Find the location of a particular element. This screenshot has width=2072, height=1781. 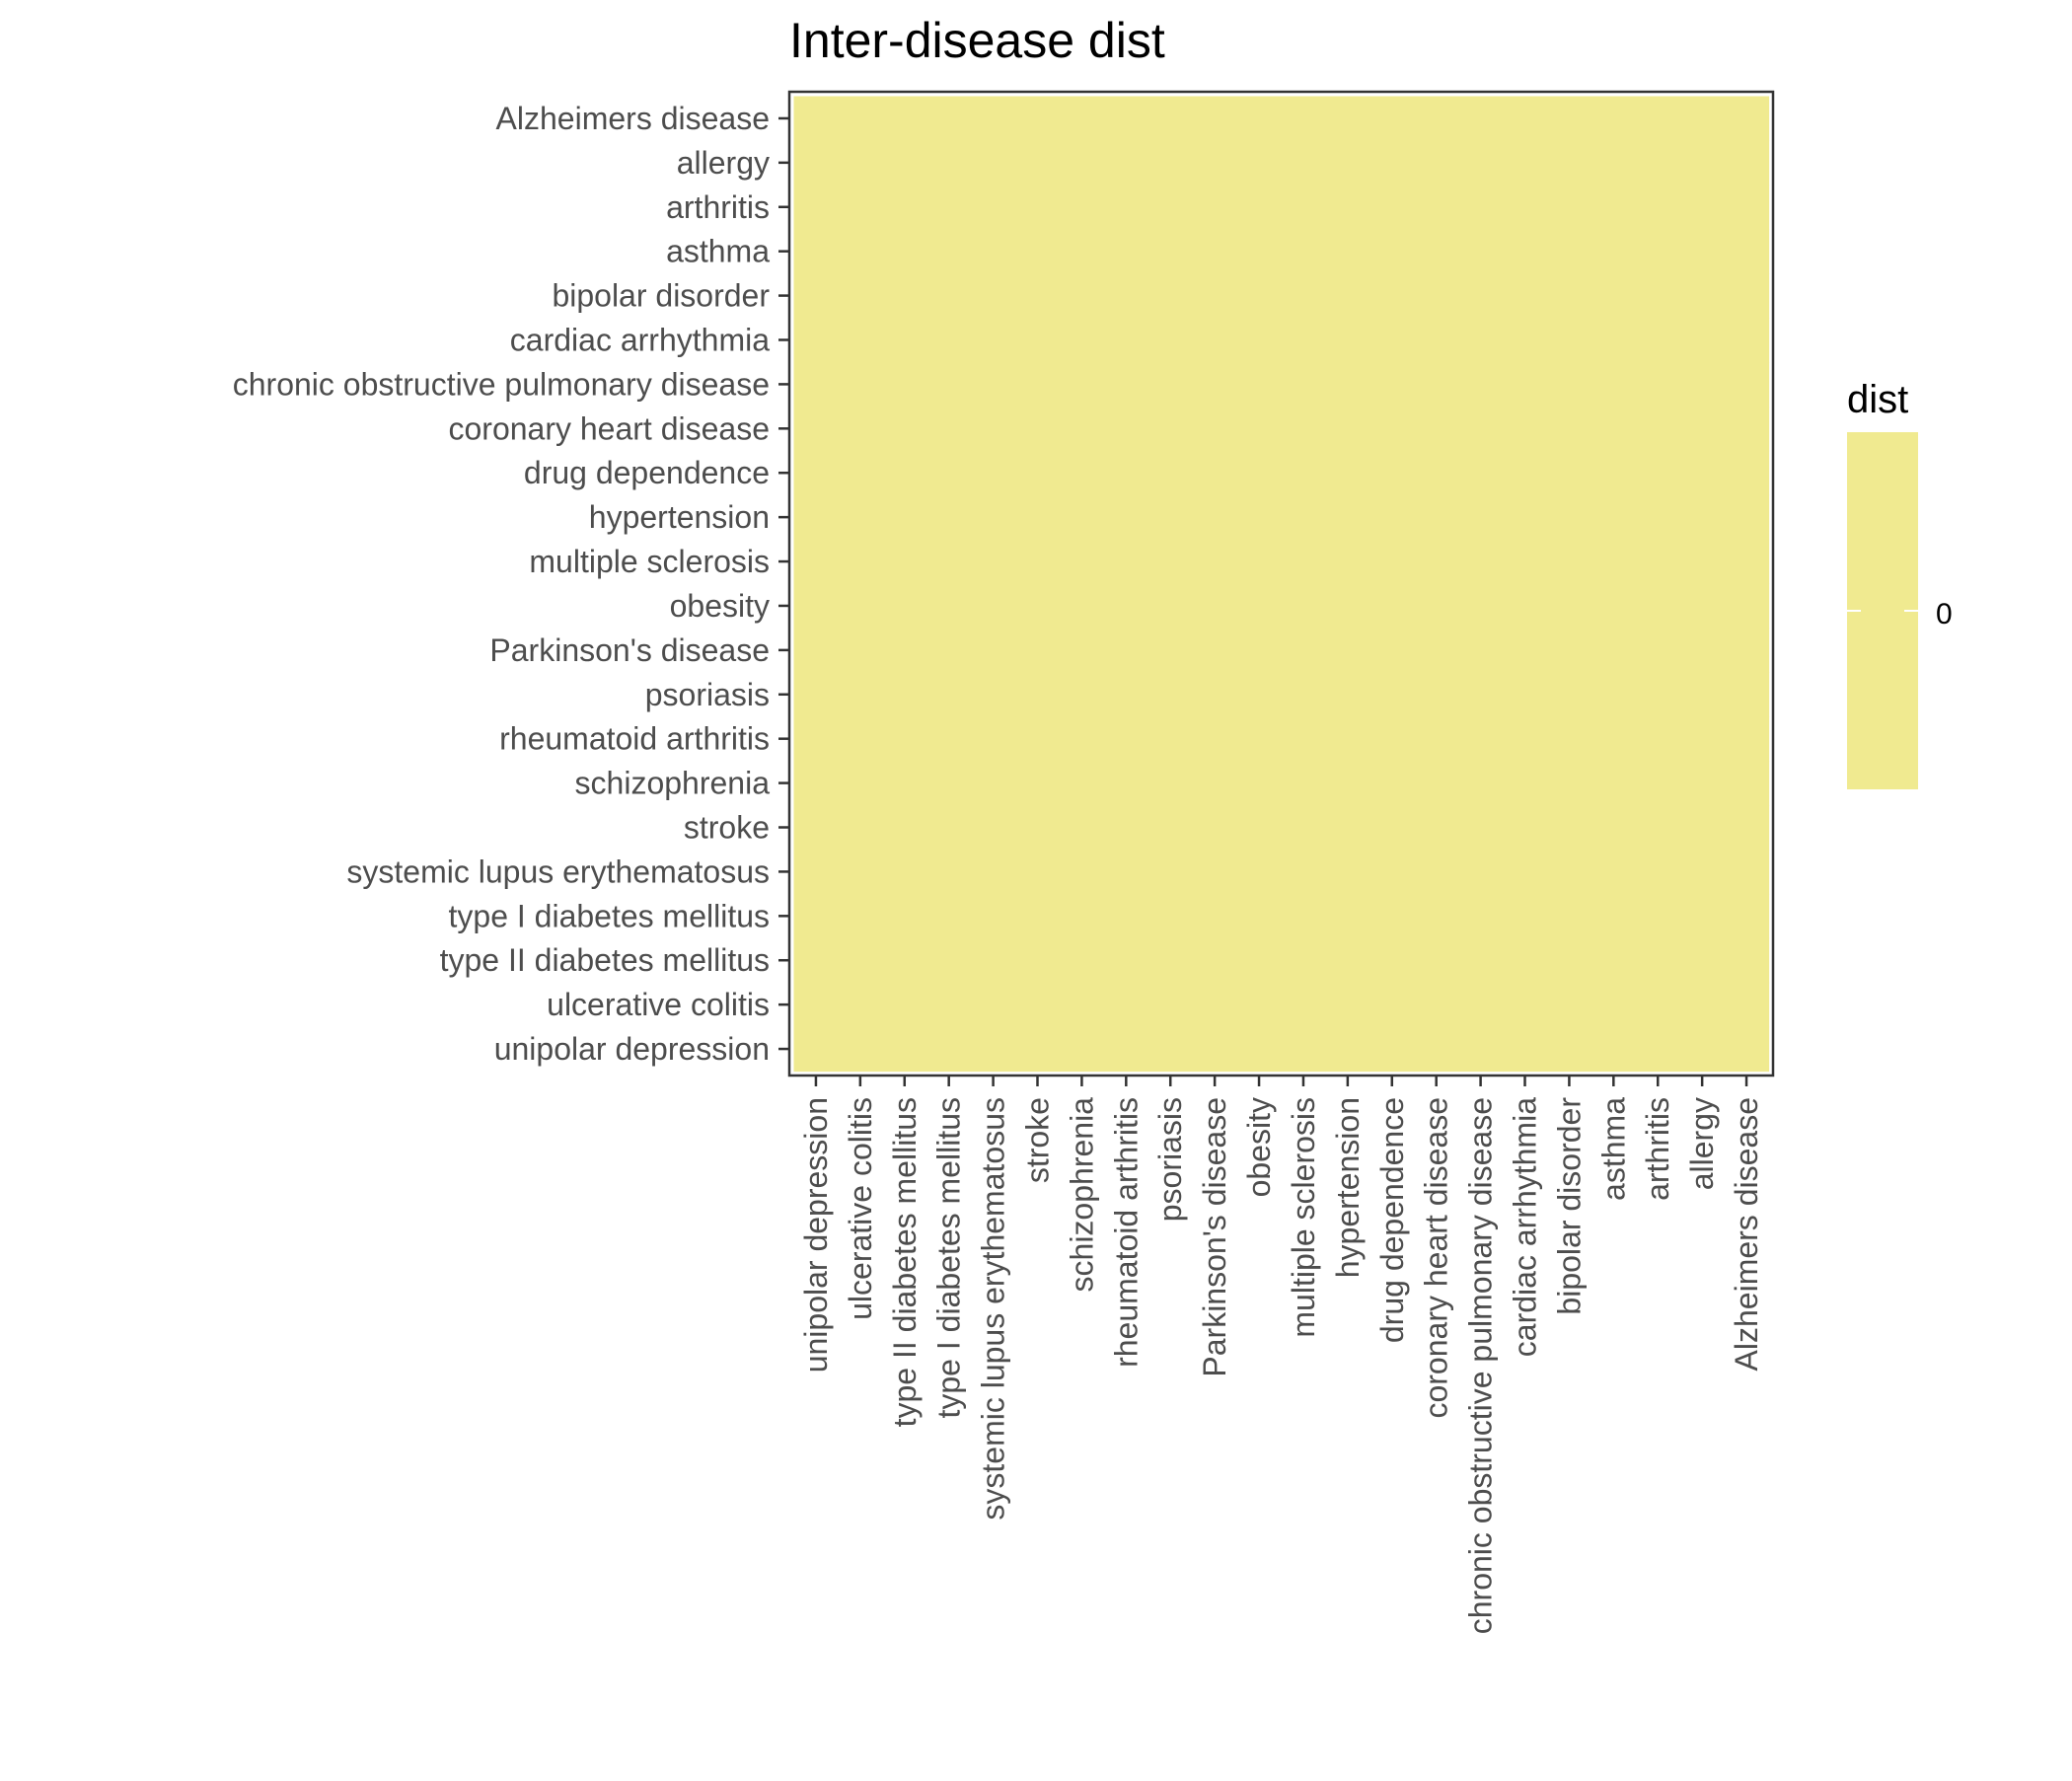

x-tick-label: chronic obstructive pulmonary disease is located at coordinates (1481, 1365).